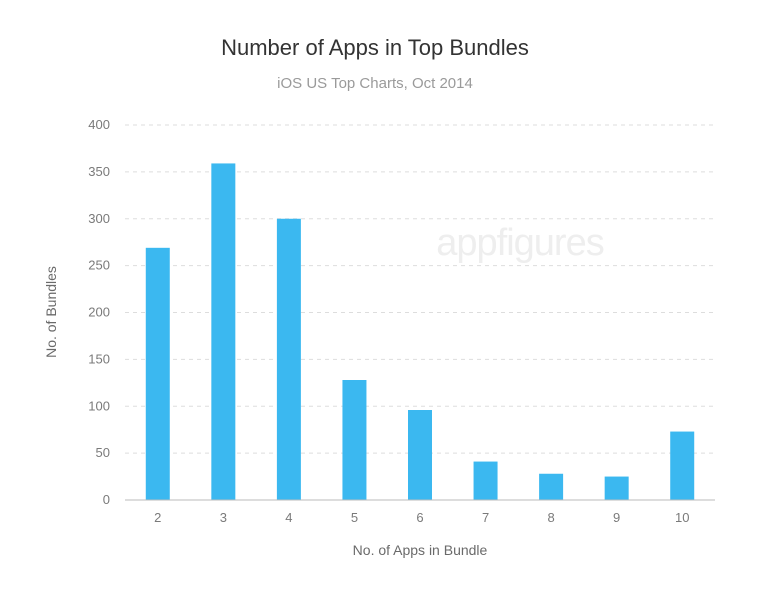 The width and height of the screenshot is (775, 600). I want to click on y-tick-label: 0, so click(106, 499).